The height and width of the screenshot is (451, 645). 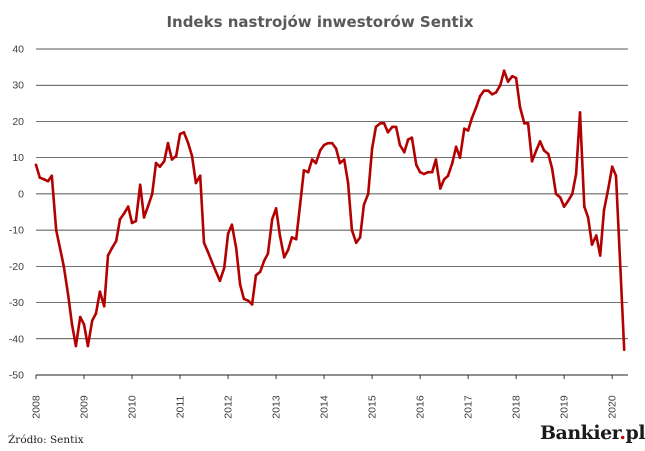 What do you see at coordinates (18, 122) in the screenshot?
I see `y-tick-label: 20` at bounding box center [18, 122].